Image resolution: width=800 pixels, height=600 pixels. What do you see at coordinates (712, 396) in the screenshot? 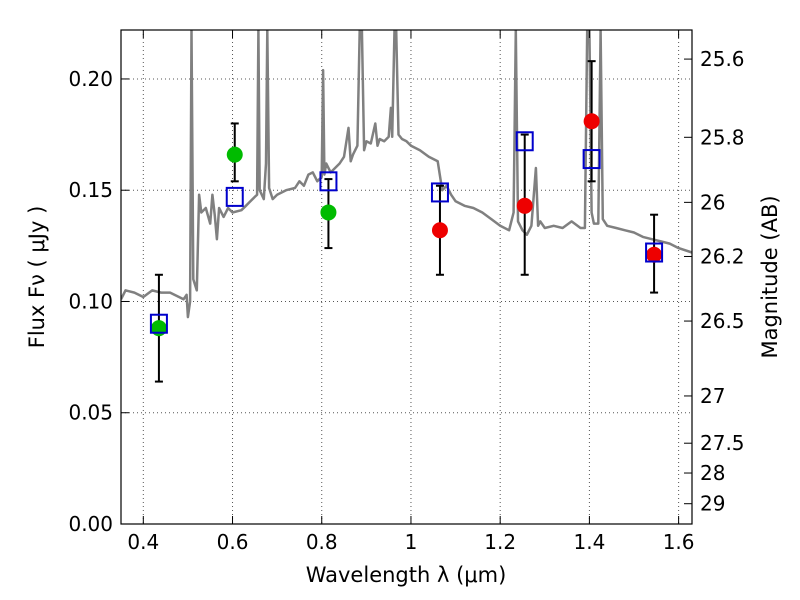
I see `y2-tick-label: 27` at bounding box center [712, 396].